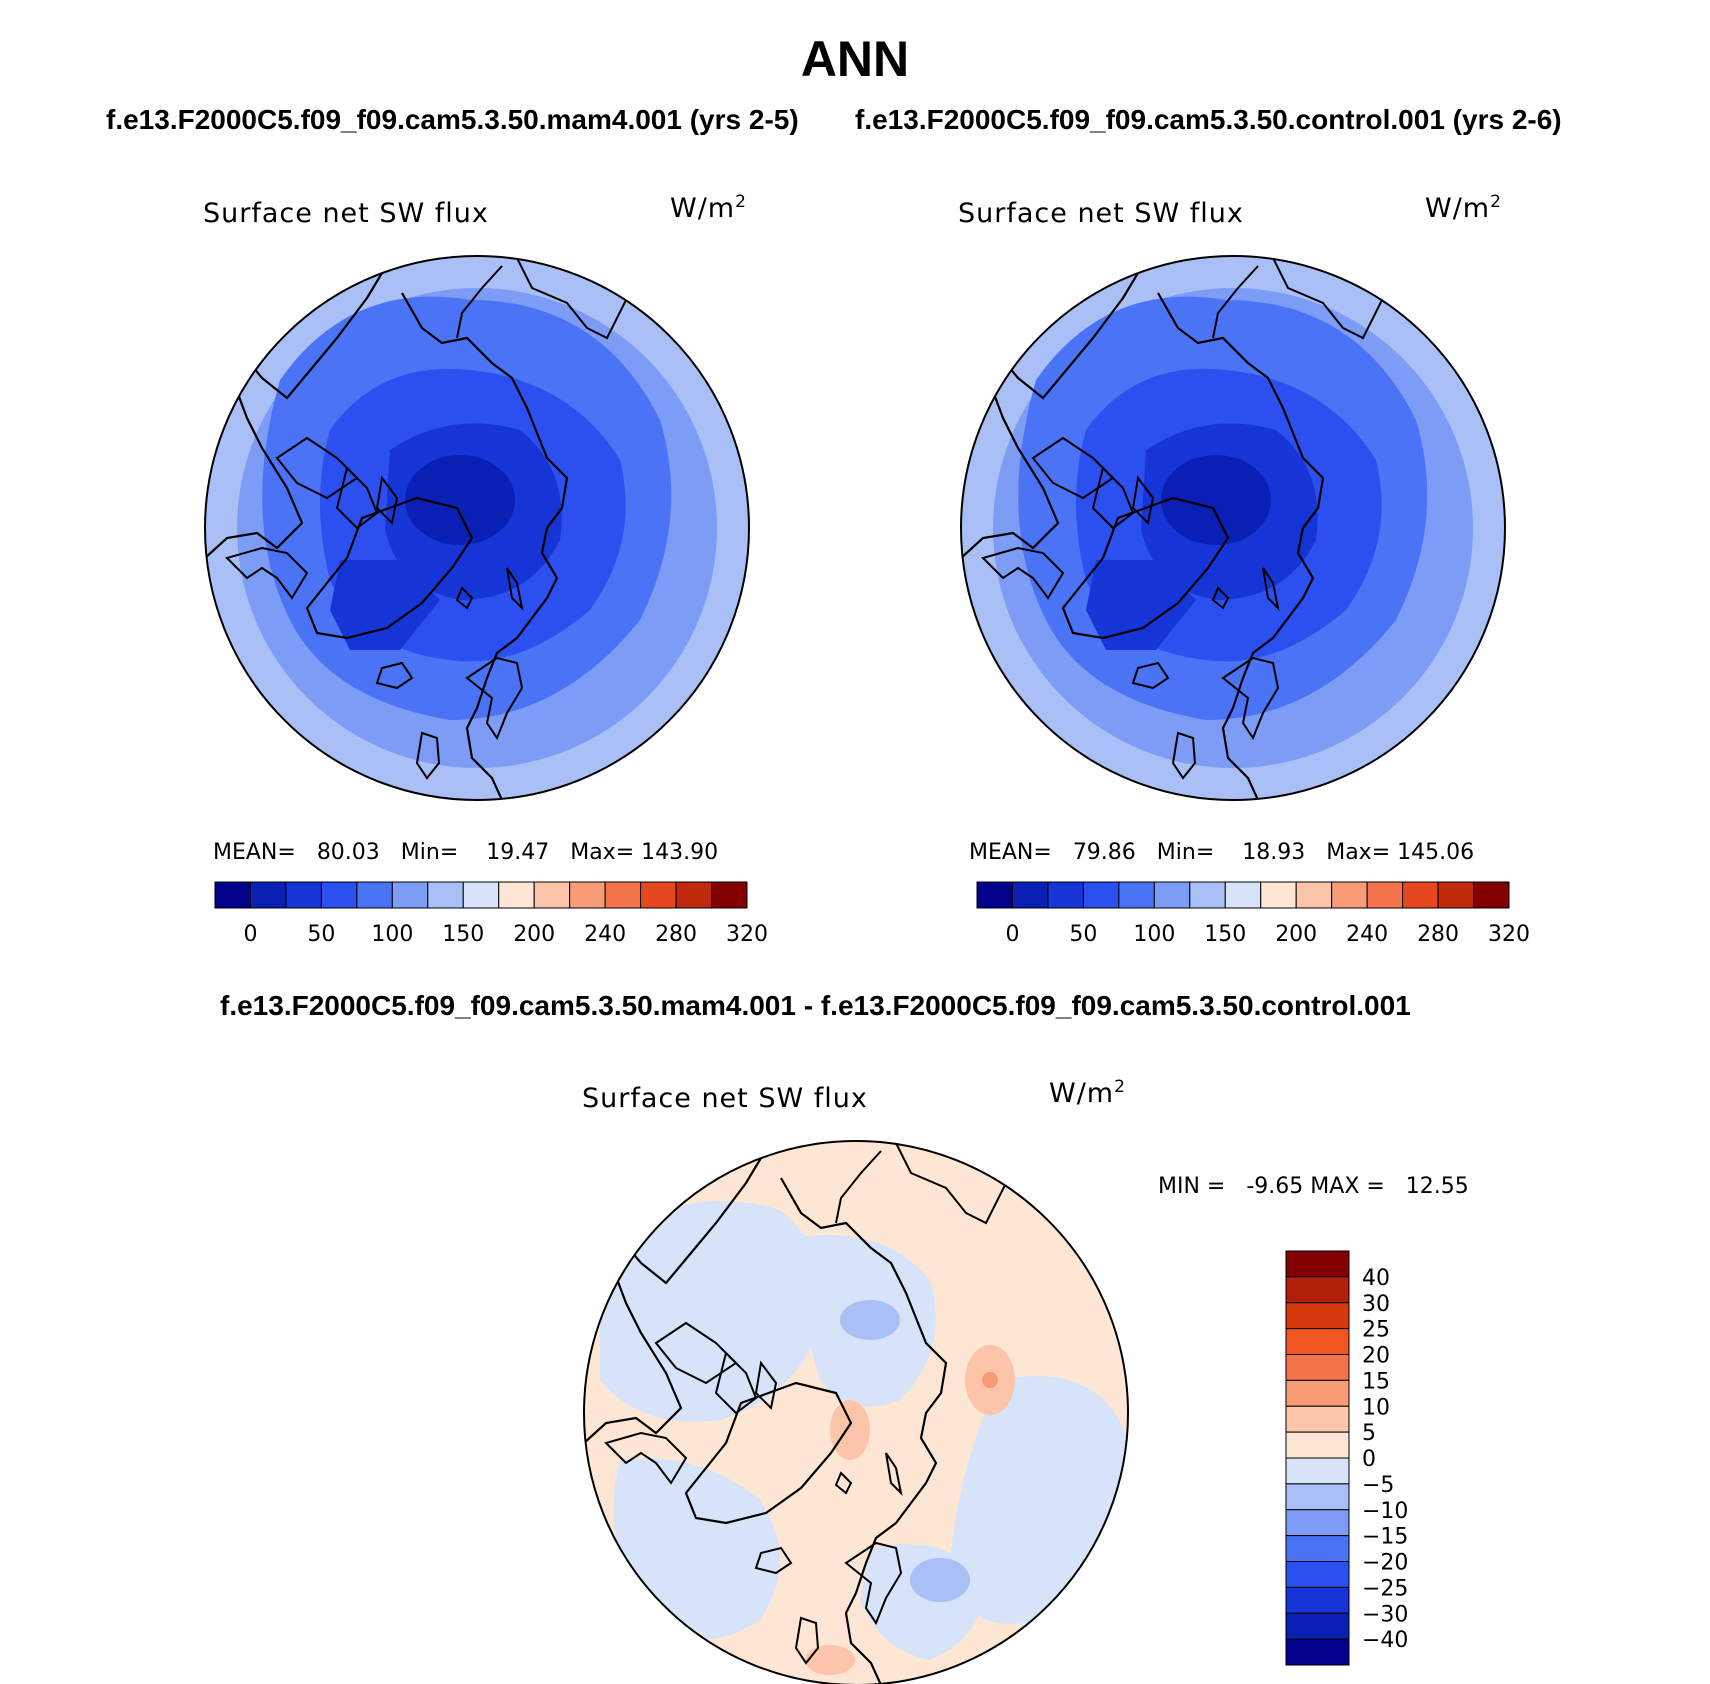 The image size is (1710, 1684). Describe the element at coordinates (491, 914) in the screenshot. I see `colorbar-panel-1: 0 50 100 150 200 240 280 320` at that location.